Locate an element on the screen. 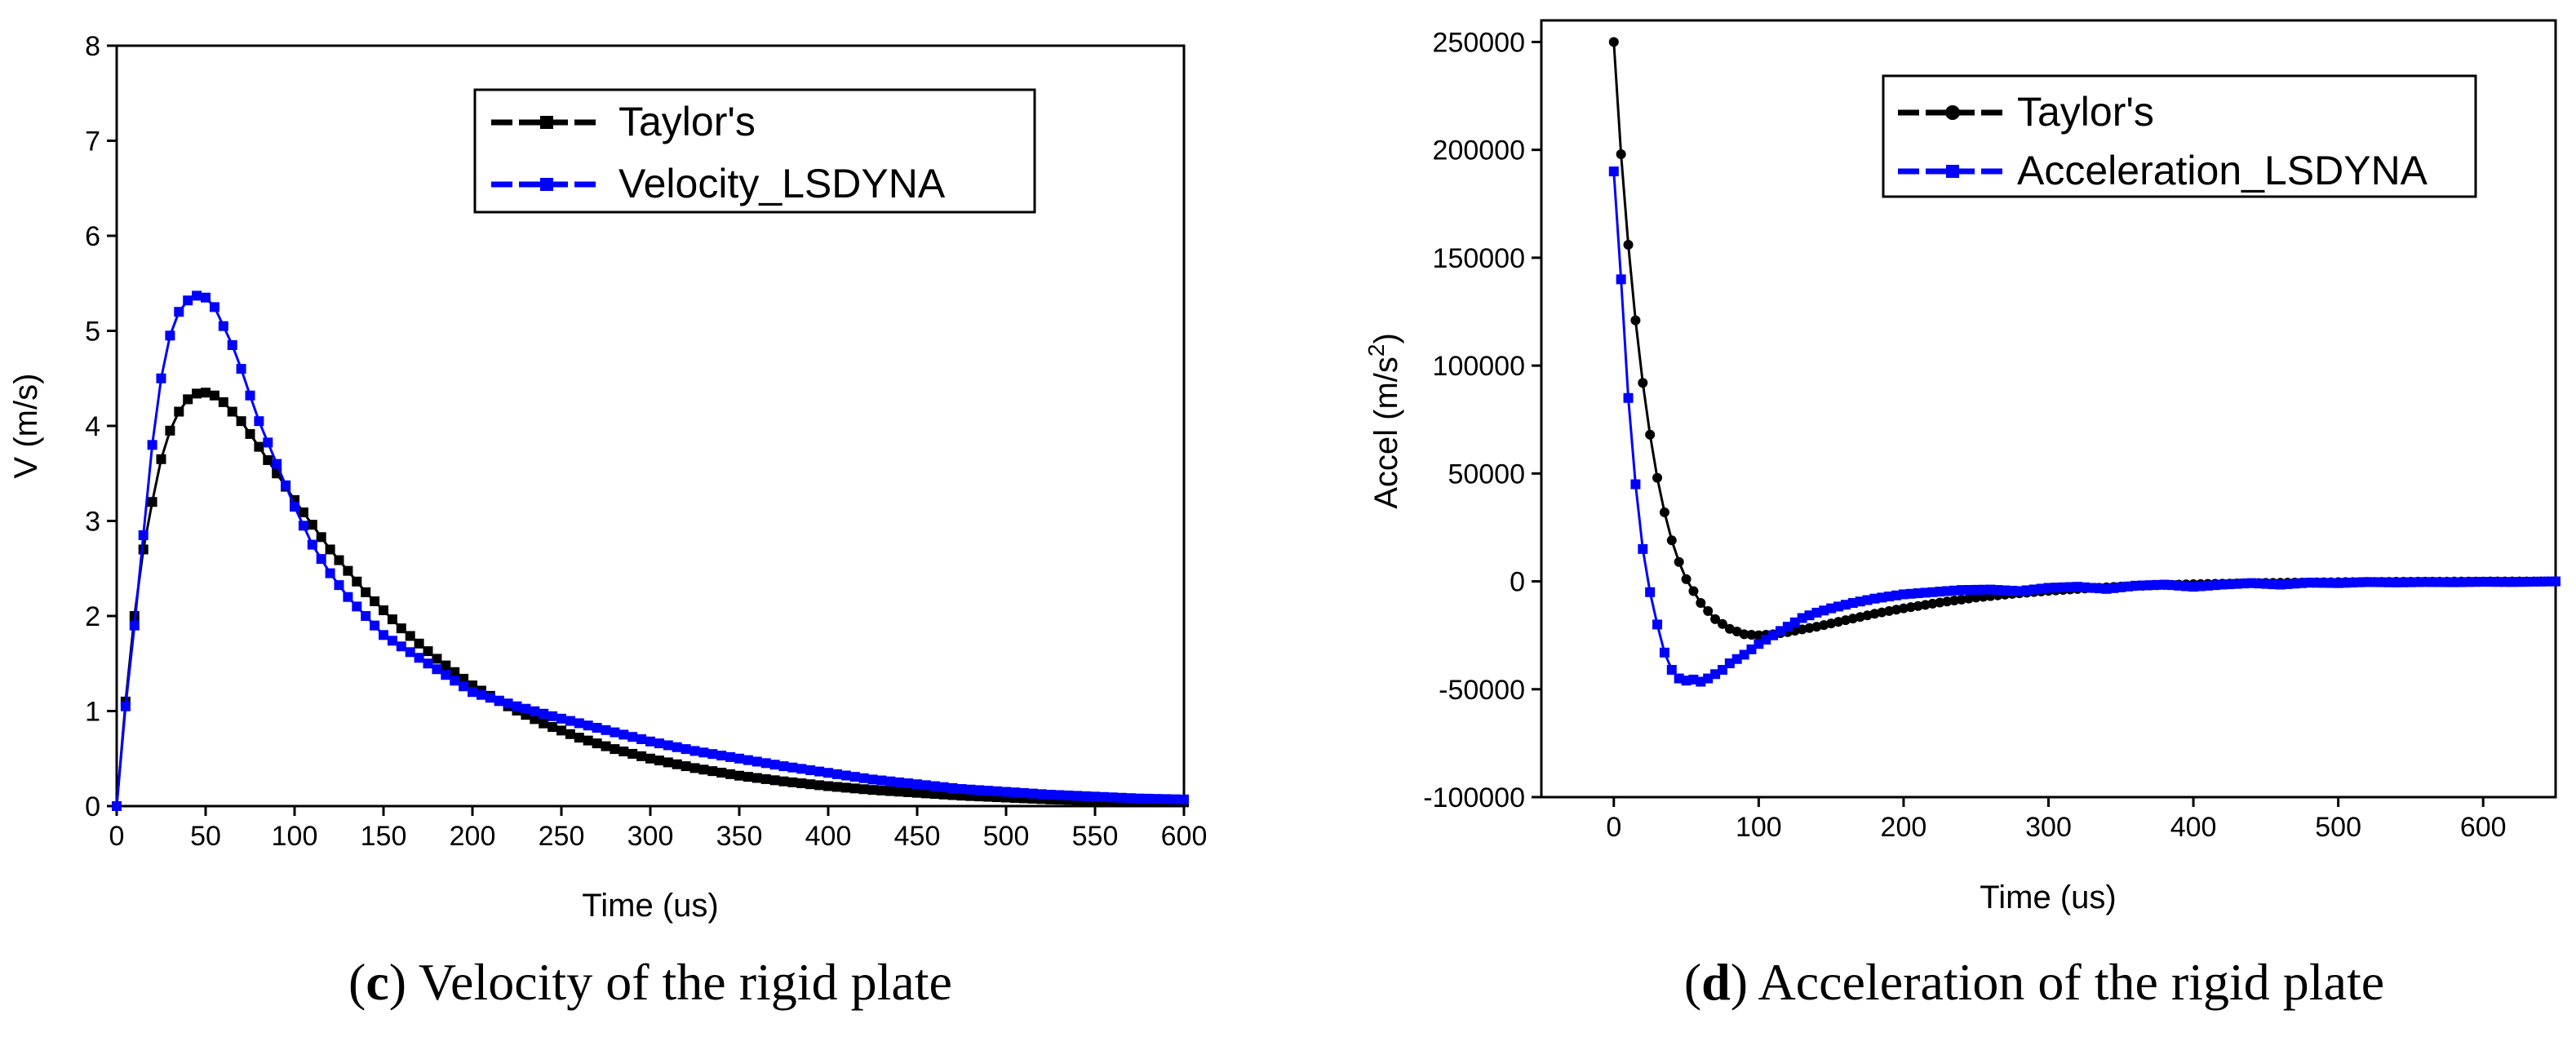 Image resolution: width=2576 pixels, height=1037 pixels. y-tick-label: 50000 is located at coordinates (1486, 475).